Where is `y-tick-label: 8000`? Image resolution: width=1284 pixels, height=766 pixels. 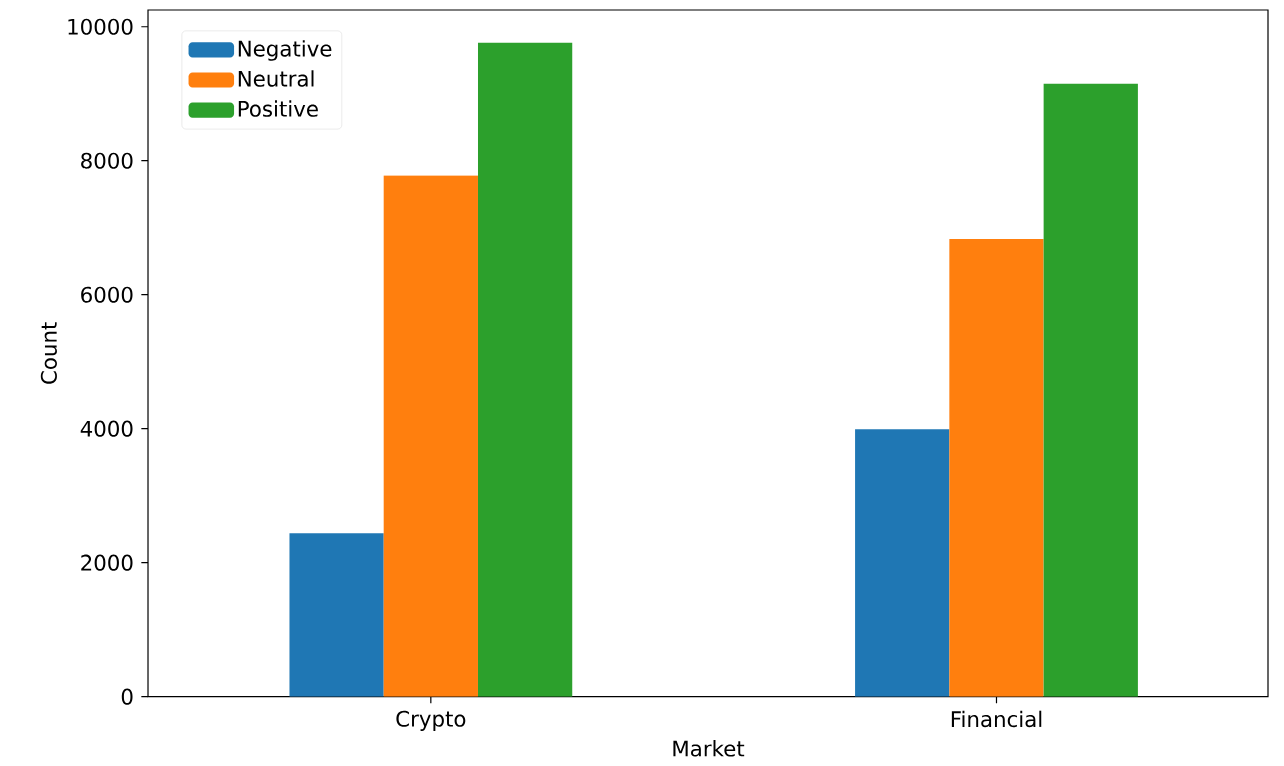
y-tick-label: 8000 is located at coordinates (107, 160).